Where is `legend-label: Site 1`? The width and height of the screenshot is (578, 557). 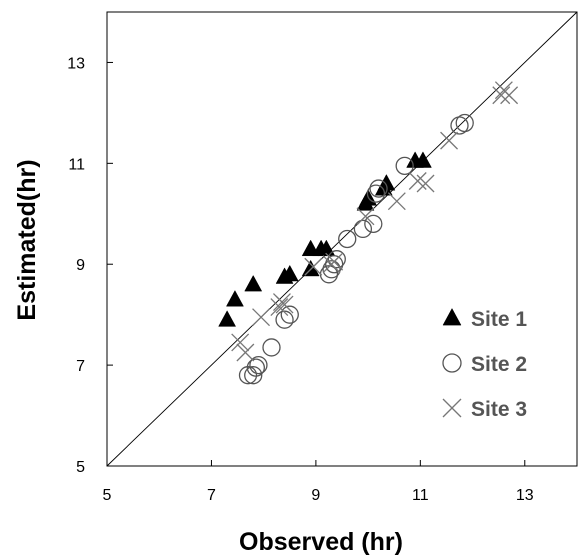
legend-label: Site 1 is located at coordinates (499, 319).